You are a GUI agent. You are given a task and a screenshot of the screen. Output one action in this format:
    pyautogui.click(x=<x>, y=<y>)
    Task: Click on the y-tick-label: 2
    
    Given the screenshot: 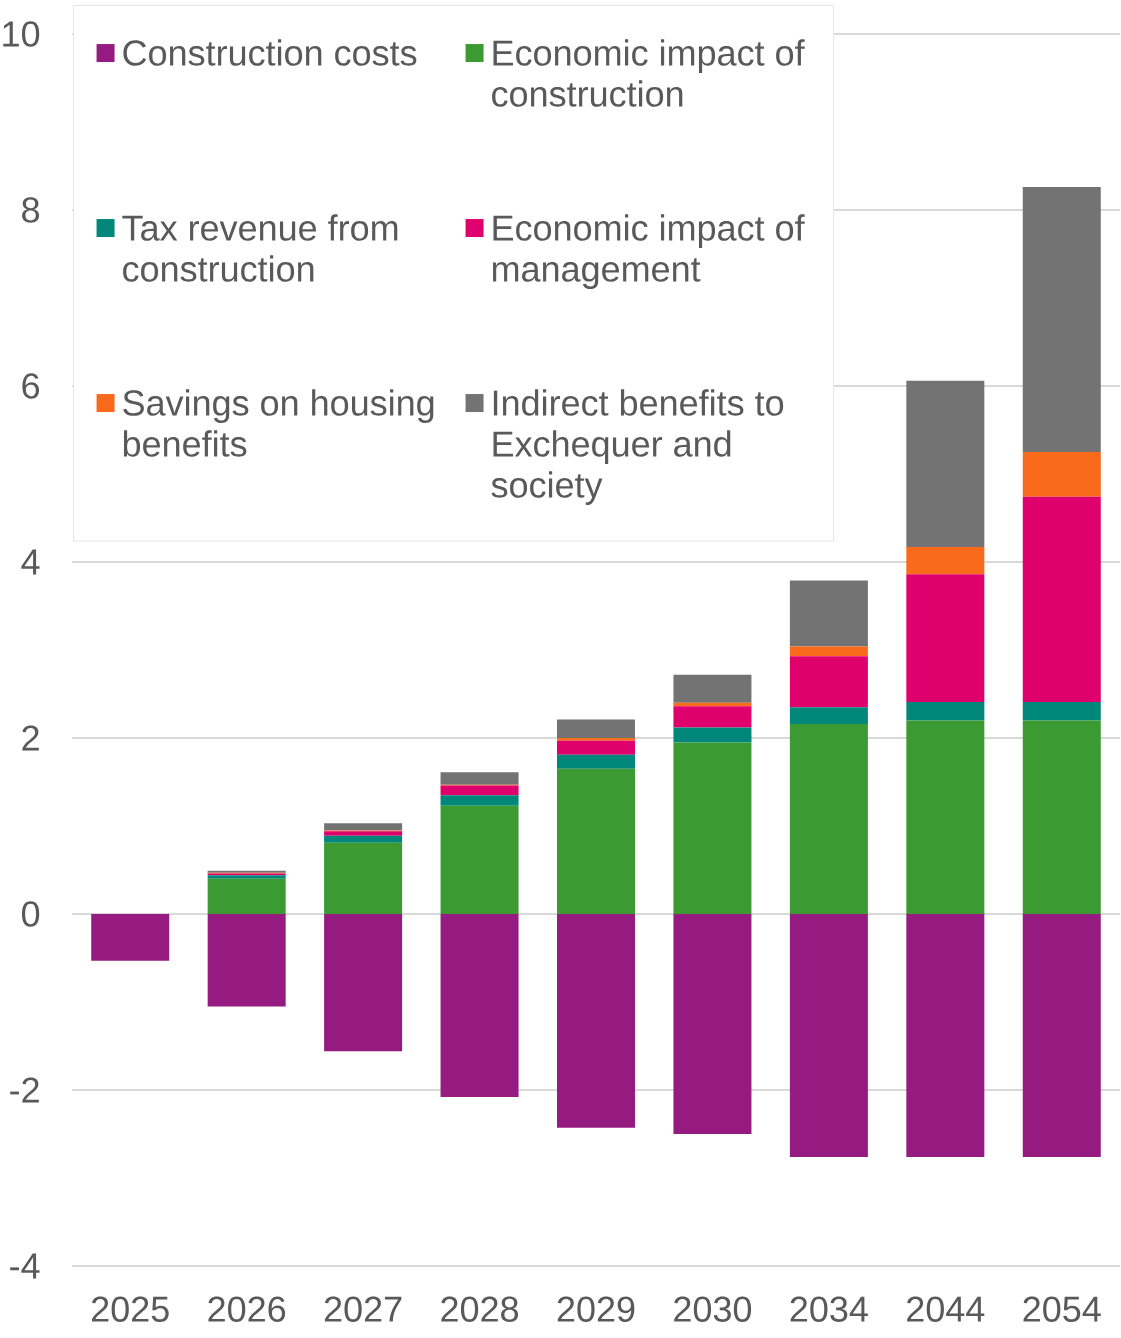 What is the action you would take?
    pyautogui.click(x=30, y=738)
    